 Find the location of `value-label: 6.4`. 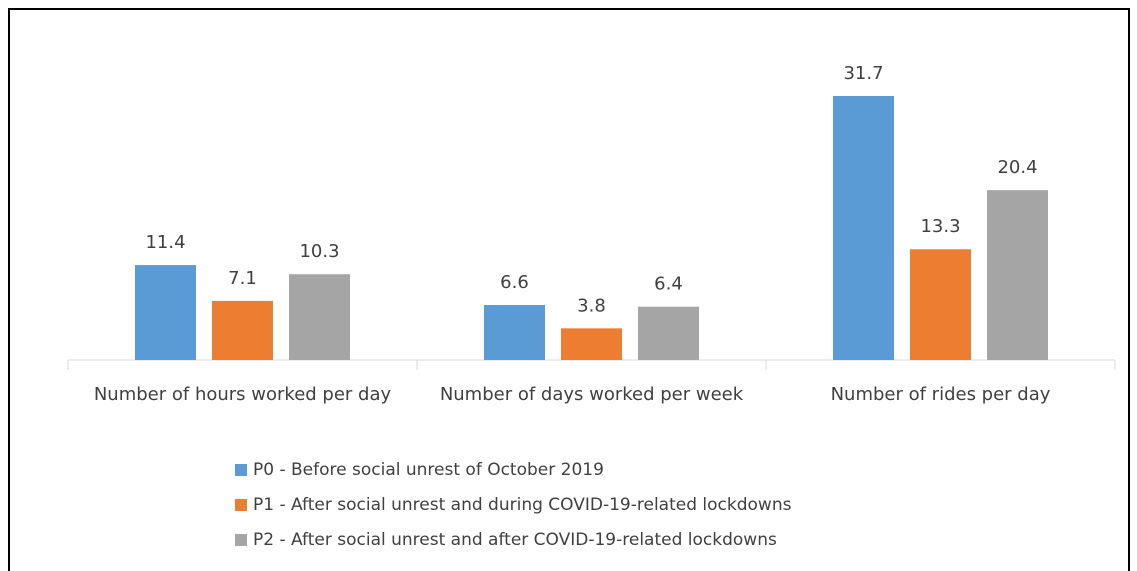

value-label: 6.4 is located at coordinates (668, 284).